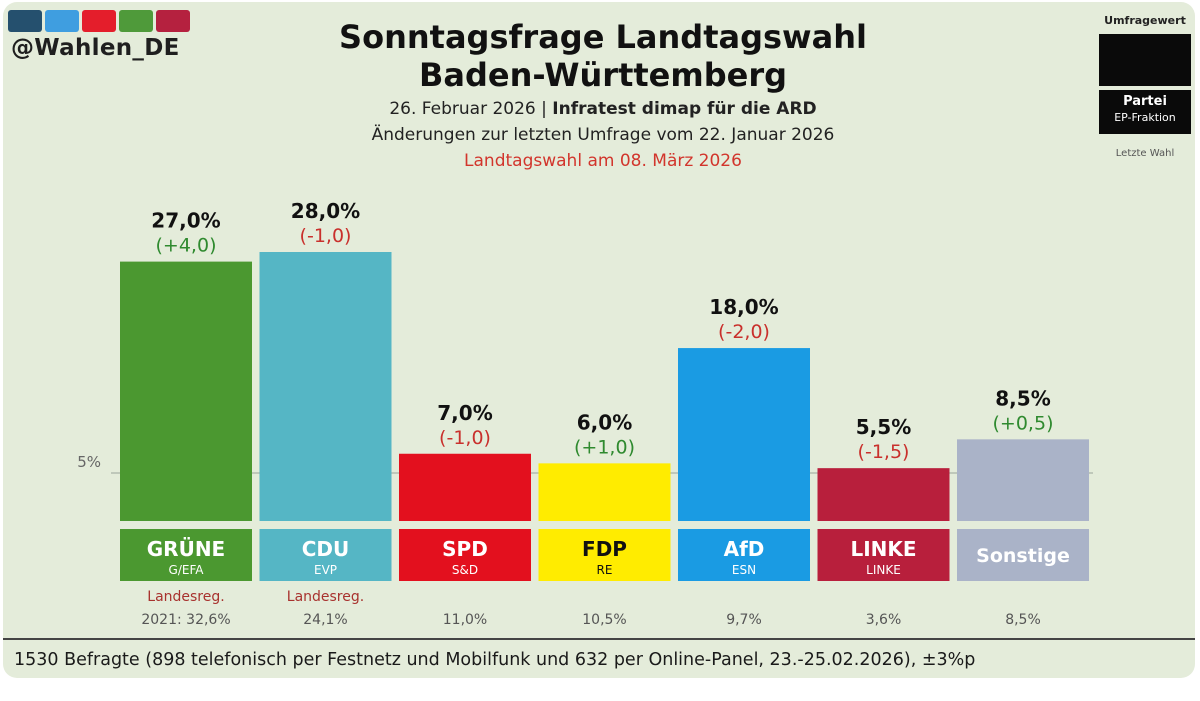 This screenshot has height=701, width=1200. What do you see at coordinates (1023, 620) in the screenshot?
I see `last-election-sonstige: 8,5%` at bounding box center [1023, 620].